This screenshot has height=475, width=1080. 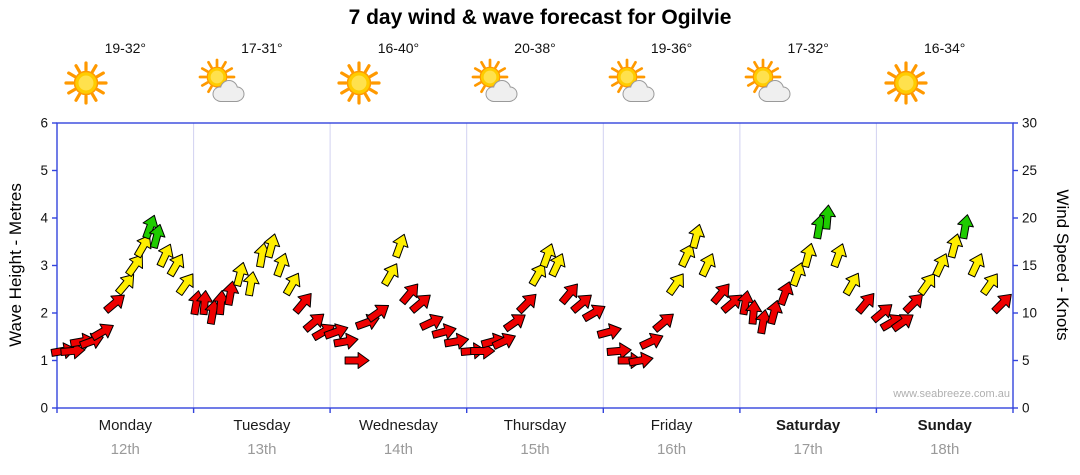 I want to click on day-header-sunday: 16-34°, so click(x=945, y=74).